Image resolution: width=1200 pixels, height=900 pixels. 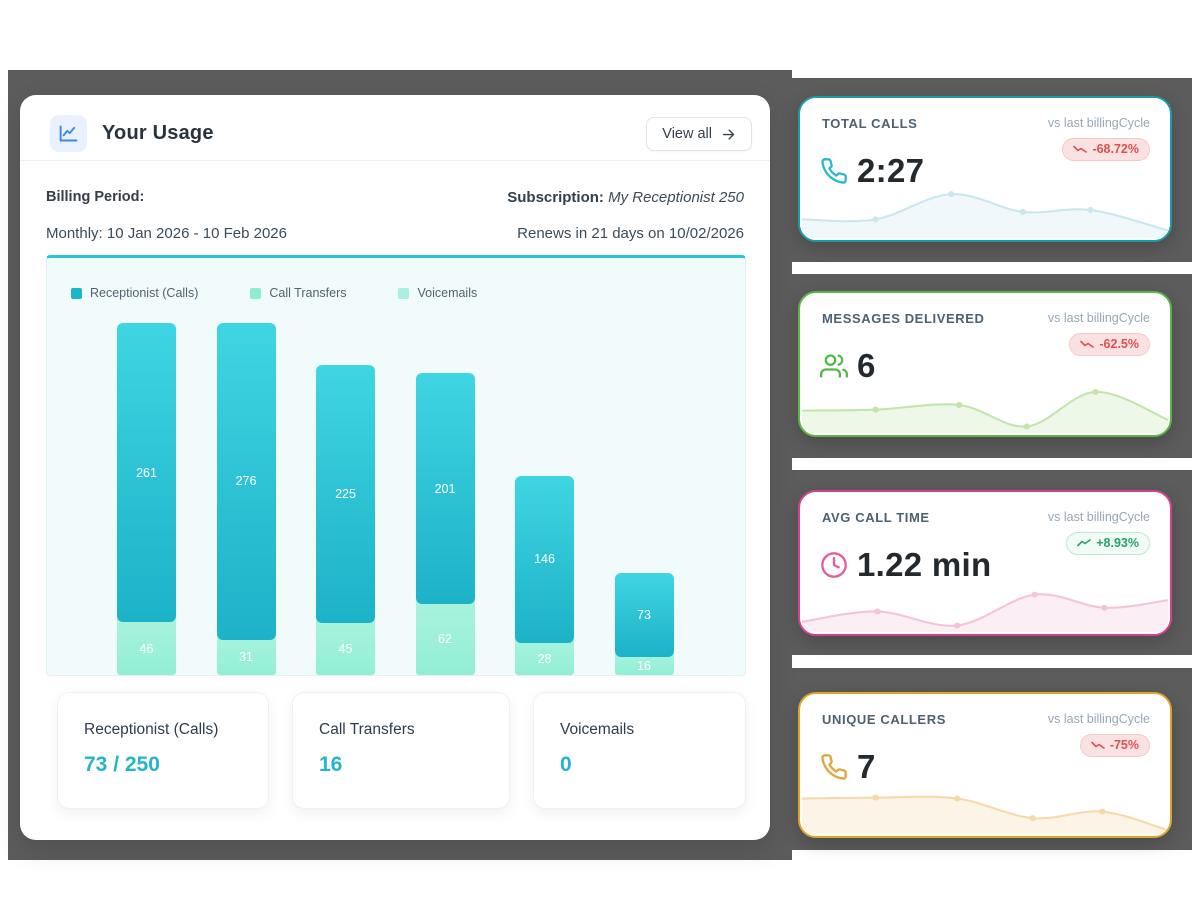 What do you see at coordinates (1109, 344) in the screenshot?
I see `change-badge: -62.5%` at bounding box center [1109, 344].